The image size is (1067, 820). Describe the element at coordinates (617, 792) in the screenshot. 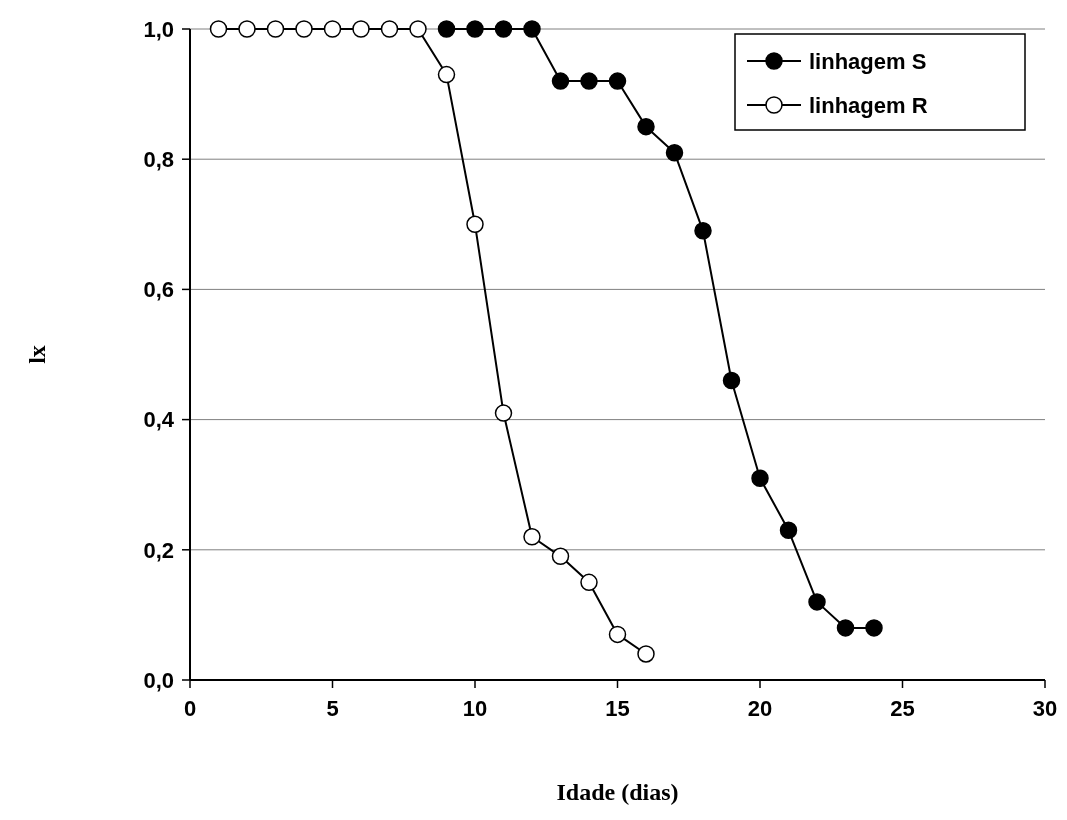

I see `x-axis-title: Idade (dias)` at that location.